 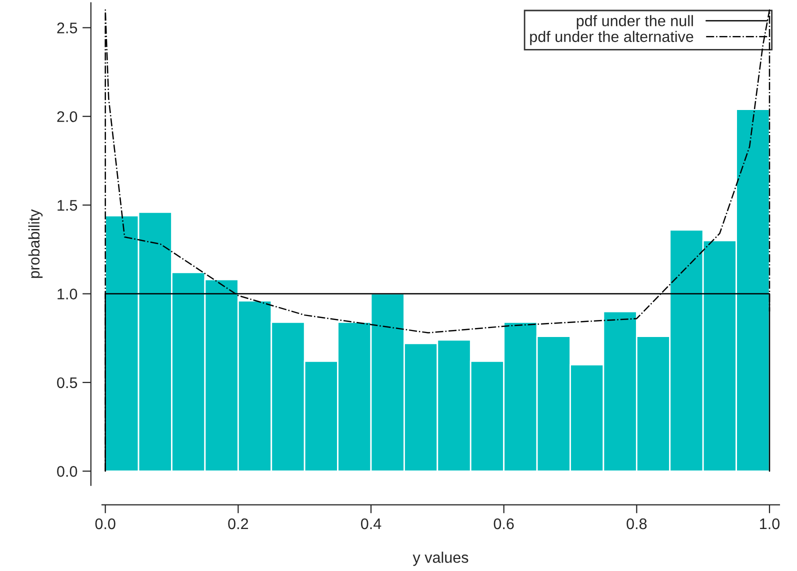 I want to click on y-tick-label: 0.0, so click(x=67, y=471).